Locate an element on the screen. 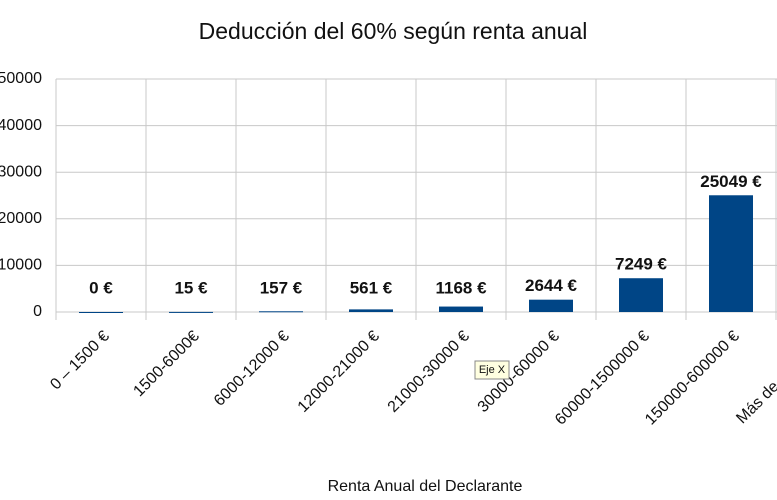  y-tick-label: 0 is located at coordinates (37, 311).